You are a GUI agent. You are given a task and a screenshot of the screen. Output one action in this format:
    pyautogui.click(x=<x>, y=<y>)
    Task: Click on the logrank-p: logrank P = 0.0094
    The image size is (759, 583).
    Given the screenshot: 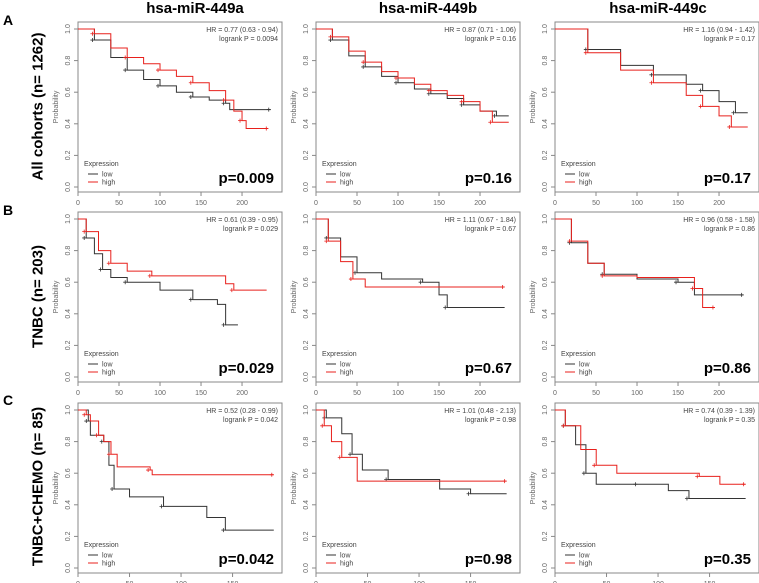 What is the action you would take?
    pyautogui.click(x=248, y=39)
    